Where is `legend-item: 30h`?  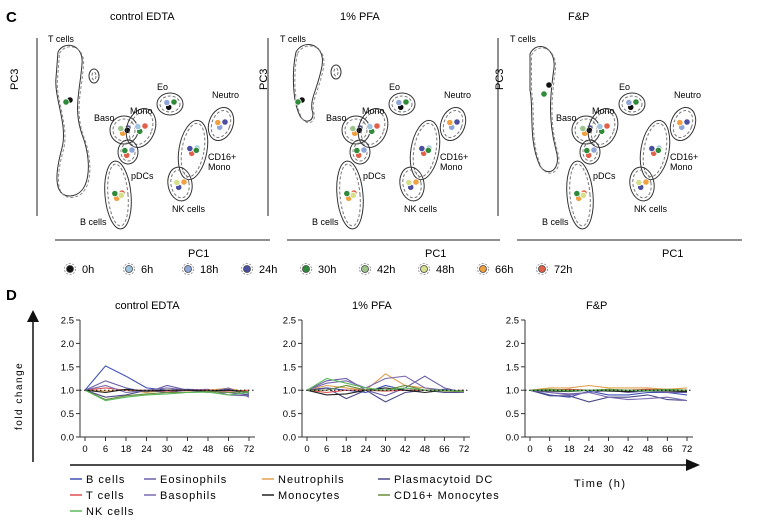 legend-item: 30h is located at coordinates (318, 269).